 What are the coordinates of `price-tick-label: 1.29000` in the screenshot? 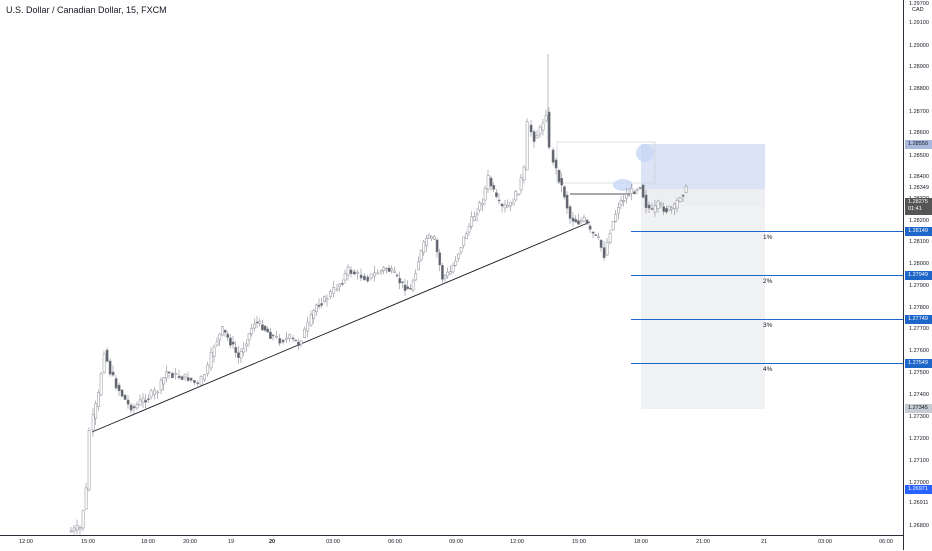 It's located at (919, 46).